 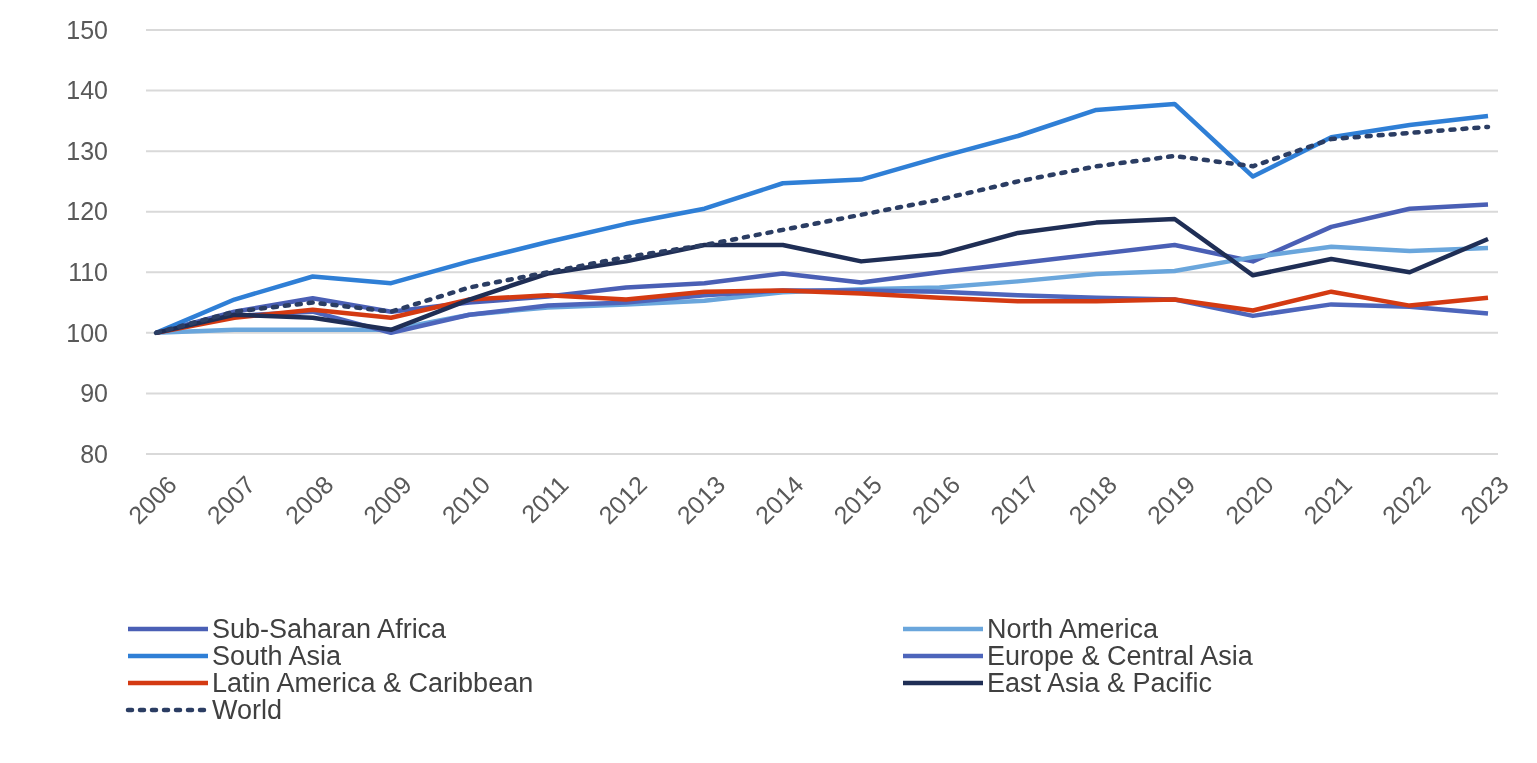 What do you see at coordinates (88, 272) in the screenshot?
I see `y-tick-label: 110` at bounding box center [88, 272].